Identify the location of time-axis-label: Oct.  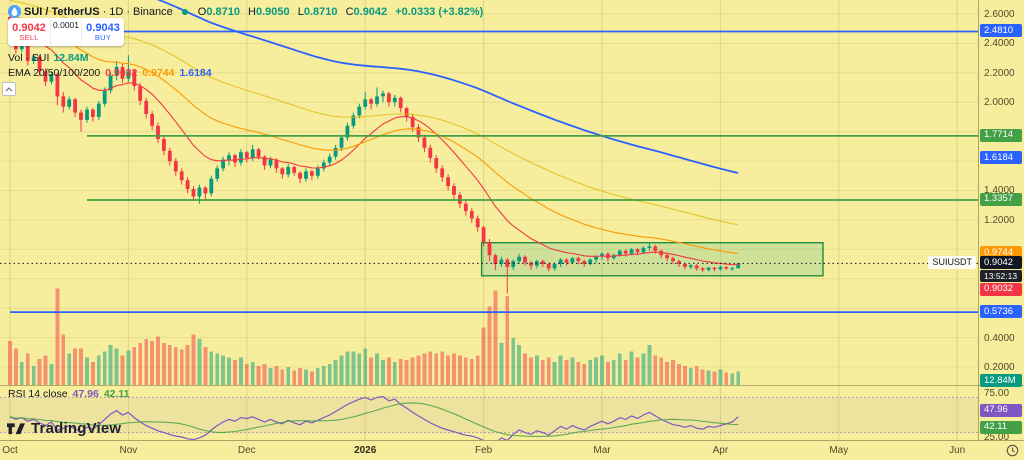
(10, 450).